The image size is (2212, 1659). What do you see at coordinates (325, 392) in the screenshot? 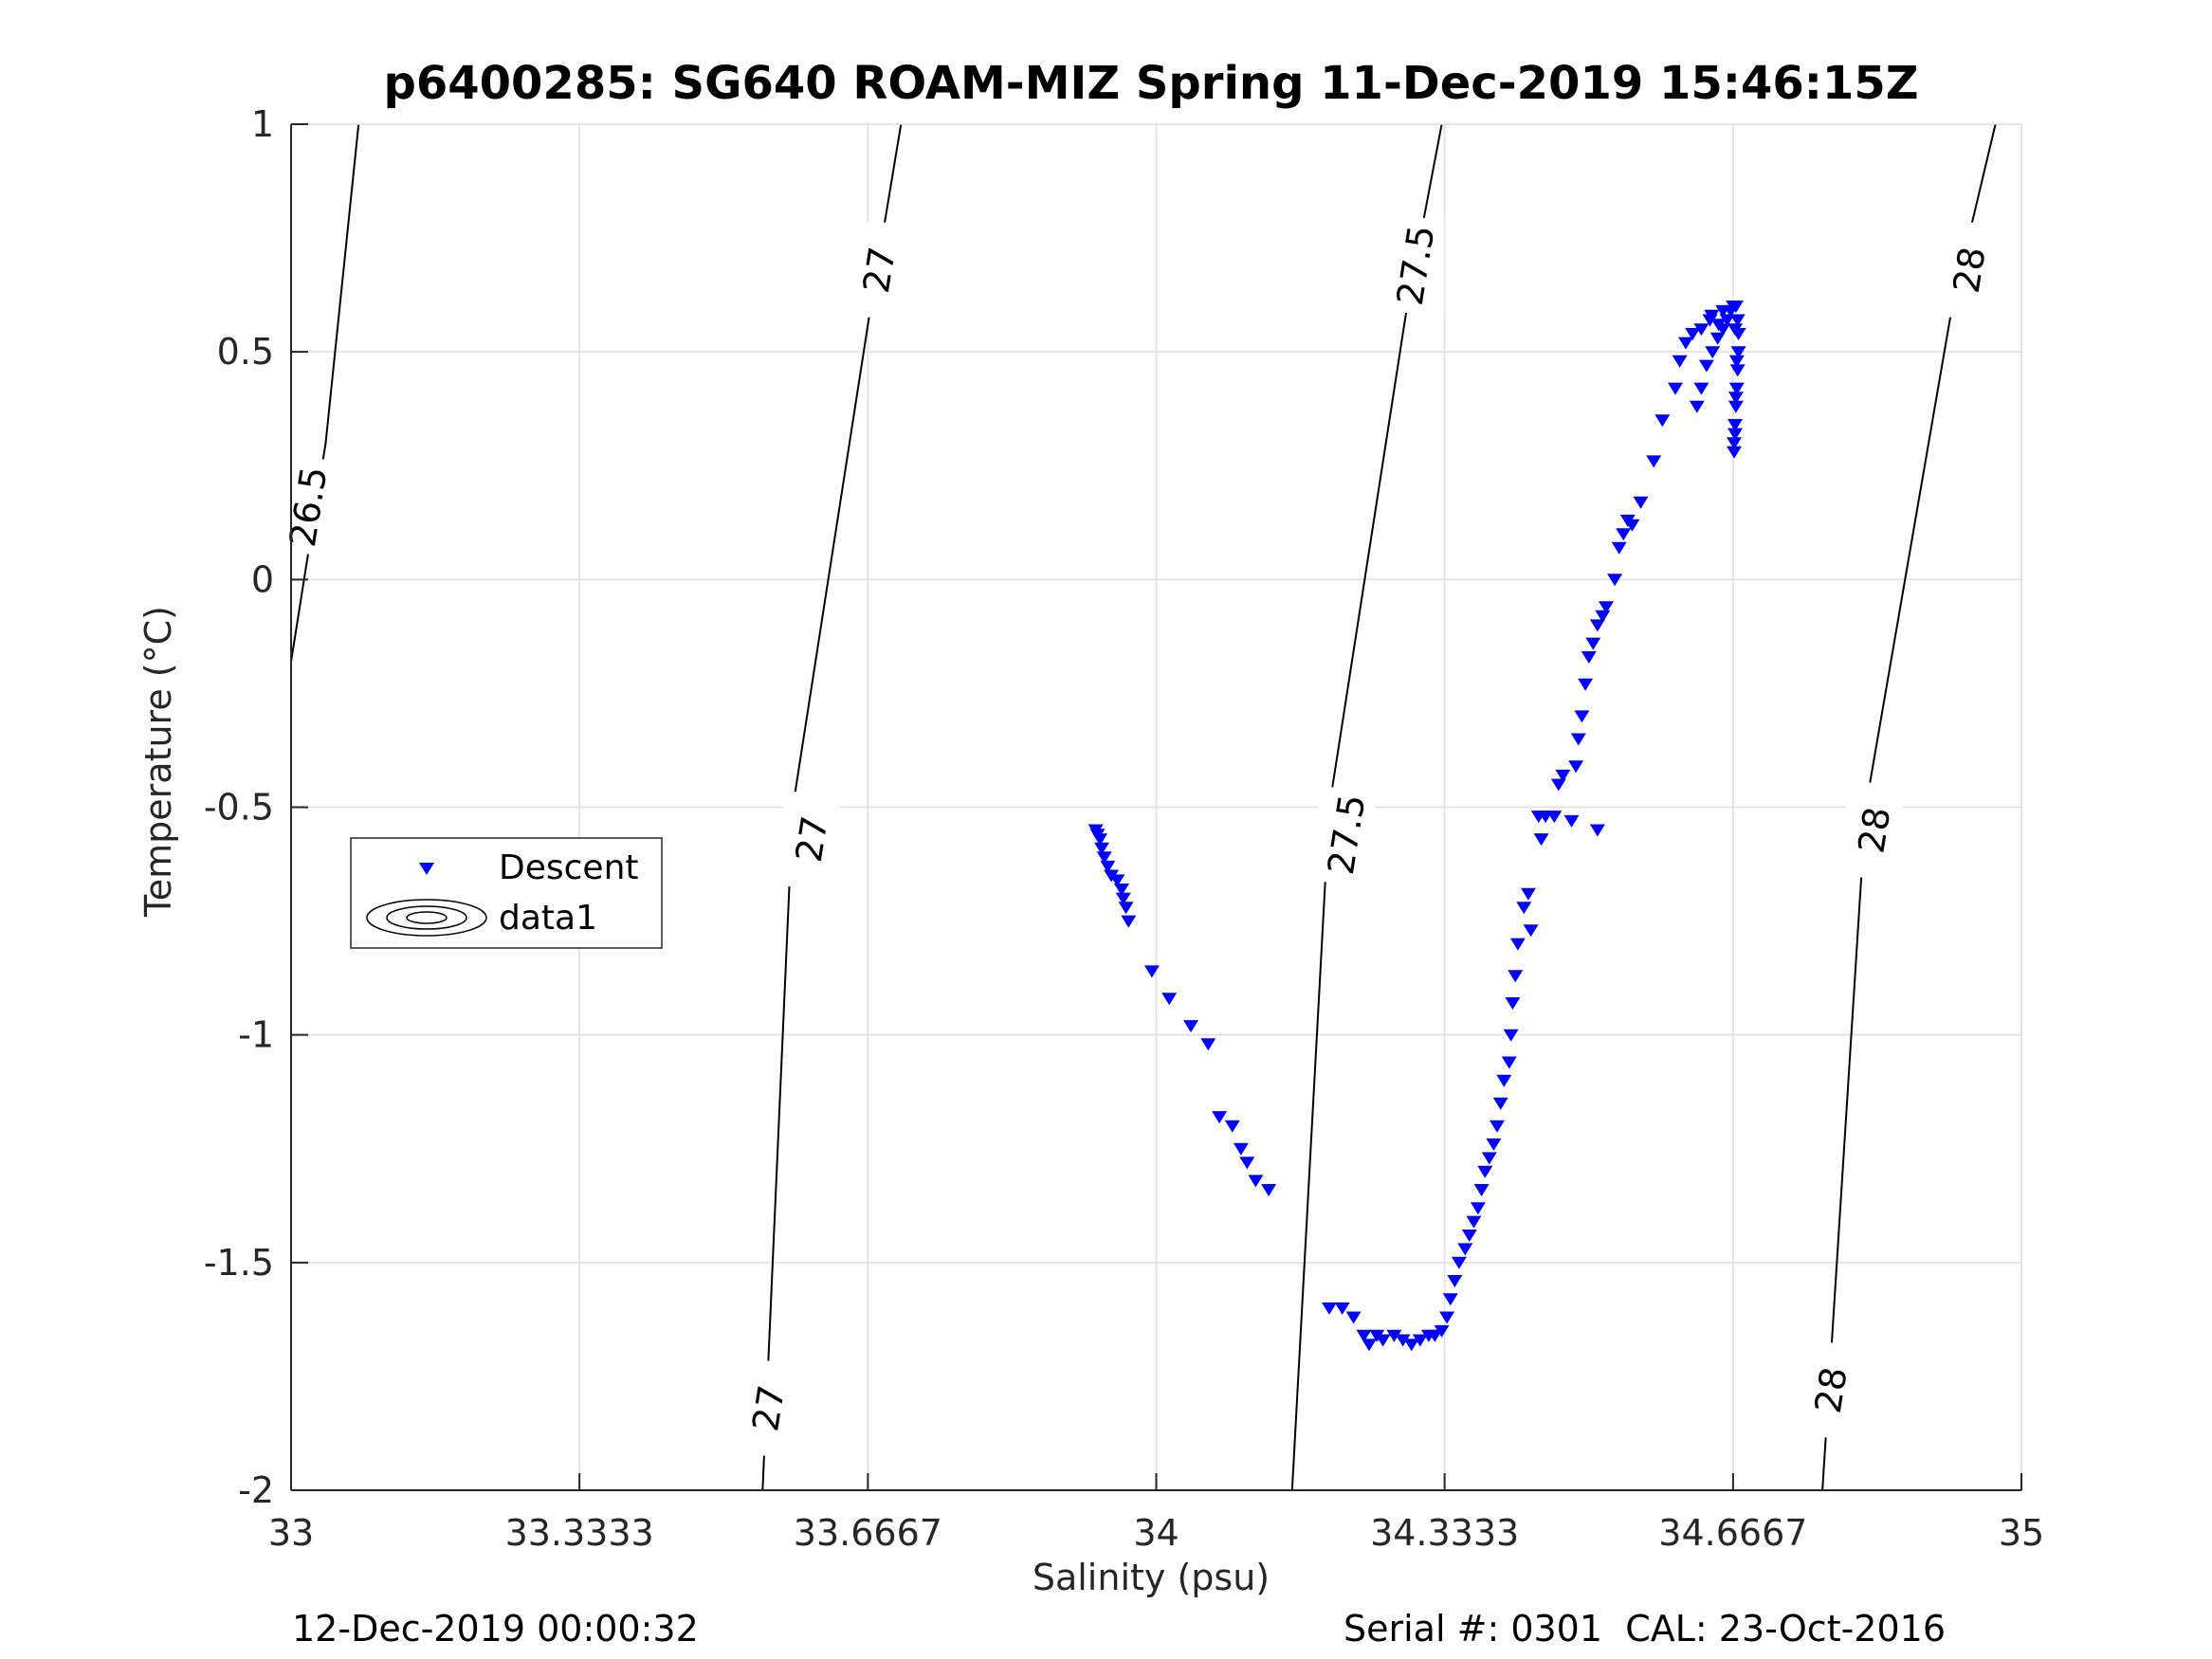
I see `contour-line-26.5` at bounding box center [325, 392].